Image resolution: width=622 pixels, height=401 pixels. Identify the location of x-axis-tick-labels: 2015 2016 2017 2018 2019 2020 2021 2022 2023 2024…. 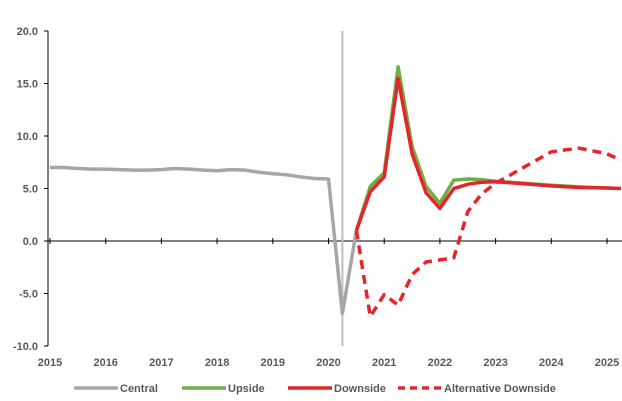
(328, 363).